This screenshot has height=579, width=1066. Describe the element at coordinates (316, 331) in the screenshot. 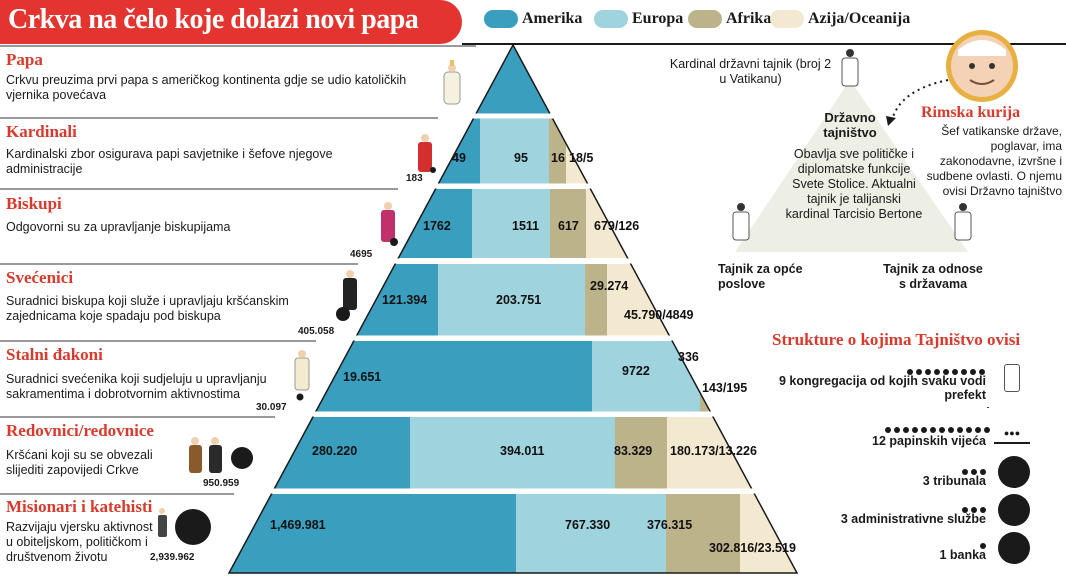

I see `count-svecenici: 405.058` at that location.